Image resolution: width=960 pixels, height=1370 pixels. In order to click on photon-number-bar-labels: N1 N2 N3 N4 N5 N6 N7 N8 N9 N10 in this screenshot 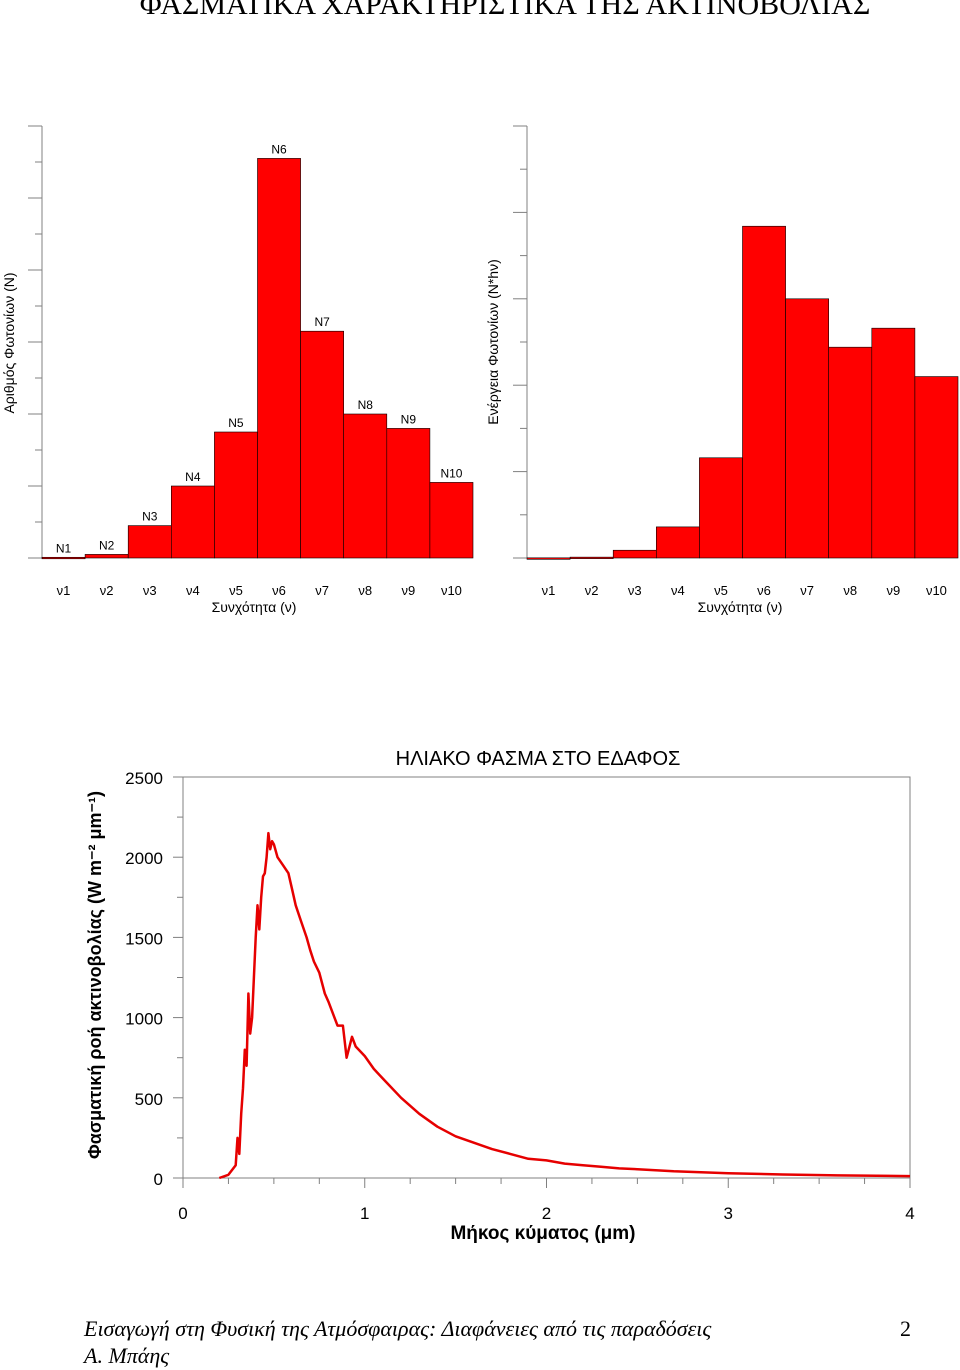, I will do `click(259, 348)`.